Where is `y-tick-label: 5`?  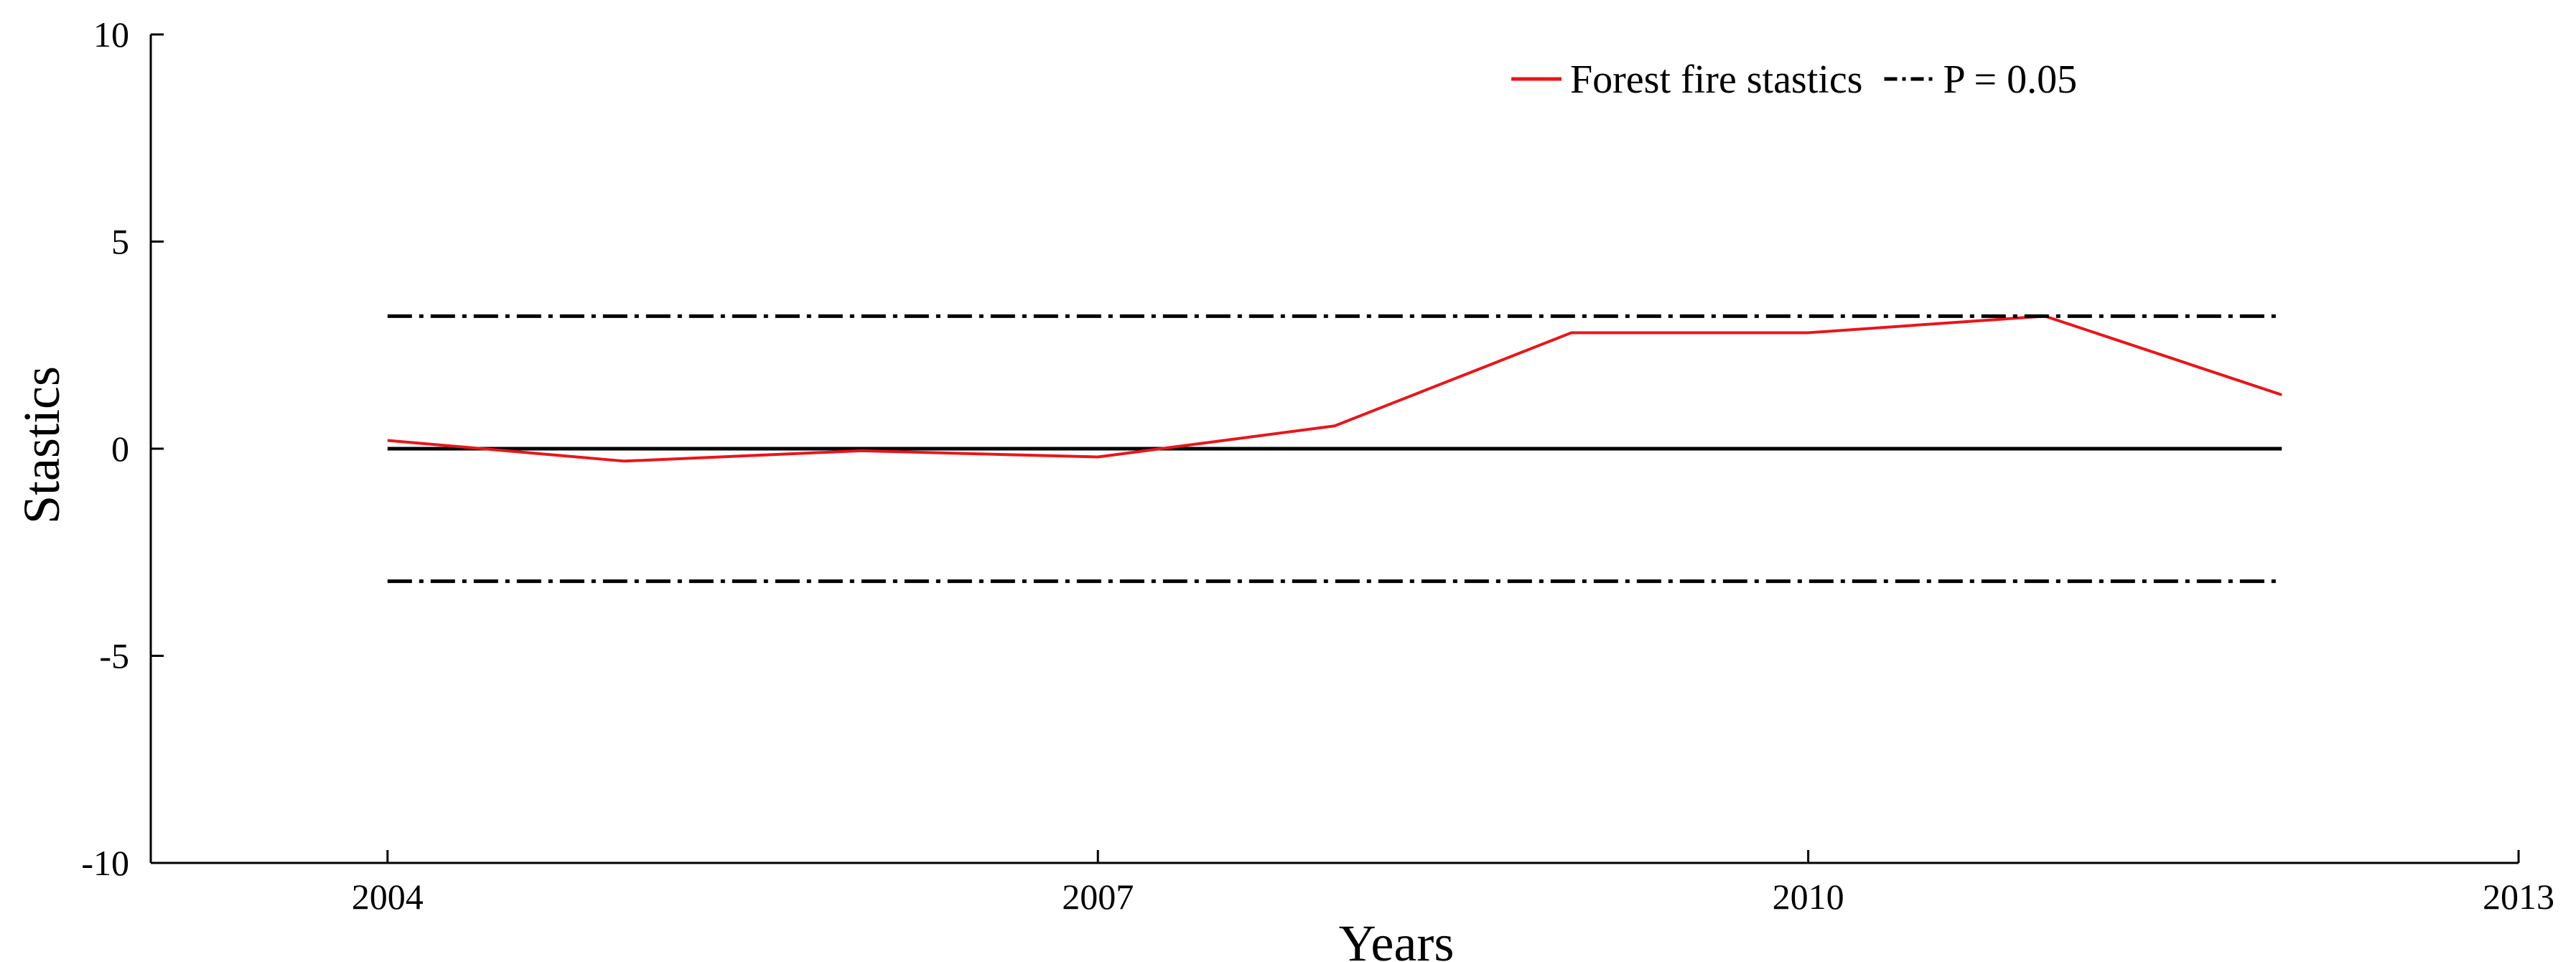
y-tick-label: 5 is located at coordinates (120, 242).